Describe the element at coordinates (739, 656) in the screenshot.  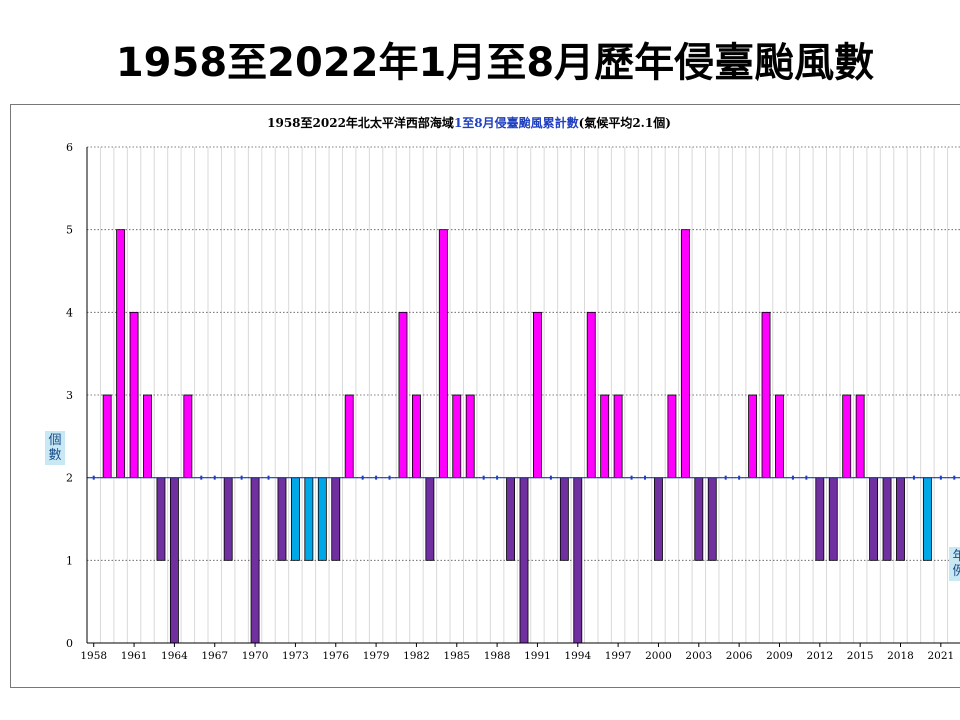
I see `x-tick-label: 2006` at that location.